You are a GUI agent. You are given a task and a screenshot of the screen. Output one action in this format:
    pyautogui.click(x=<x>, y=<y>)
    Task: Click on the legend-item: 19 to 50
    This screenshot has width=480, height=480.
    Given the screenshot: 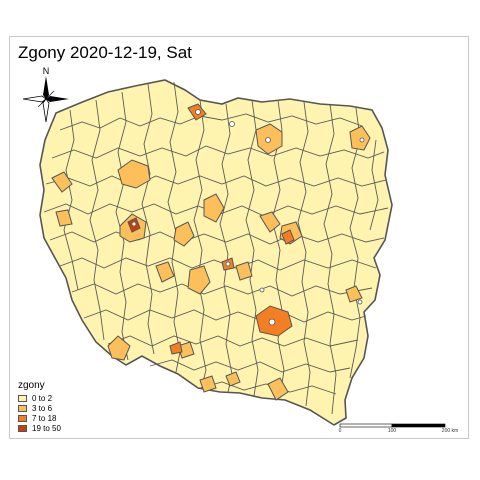 What is the action you would take?
    pyautogui.click(x=39, y=428)
    